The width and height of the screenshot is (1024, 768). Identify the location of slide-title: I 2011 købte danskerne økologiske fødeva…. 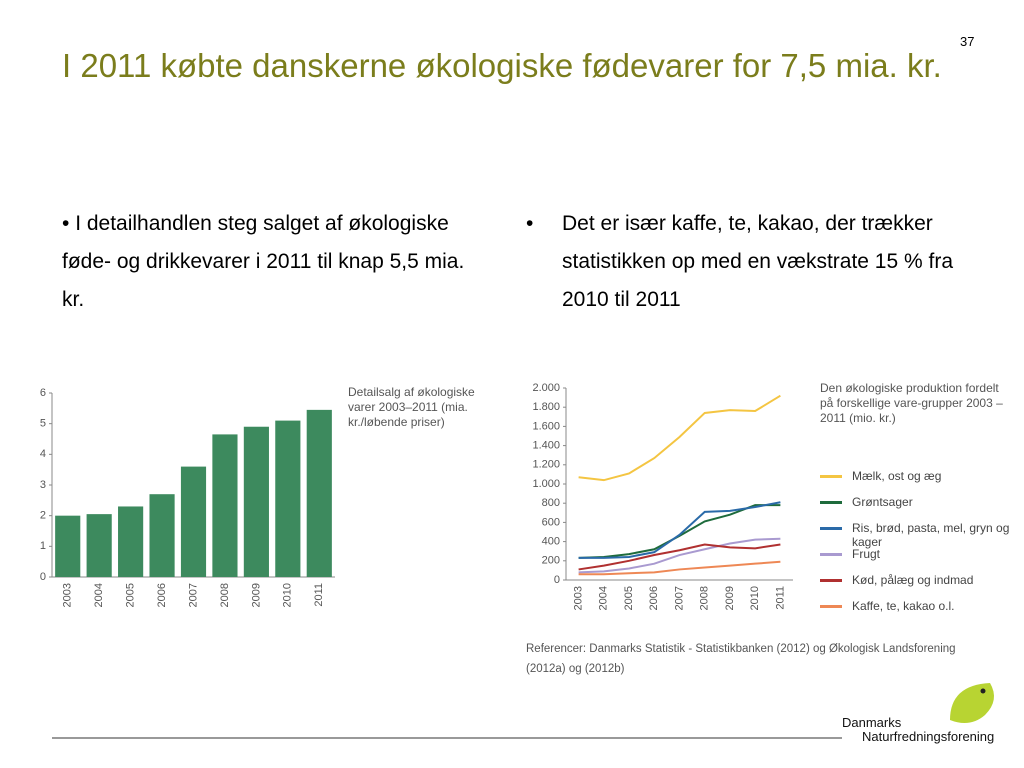
(502, 65).